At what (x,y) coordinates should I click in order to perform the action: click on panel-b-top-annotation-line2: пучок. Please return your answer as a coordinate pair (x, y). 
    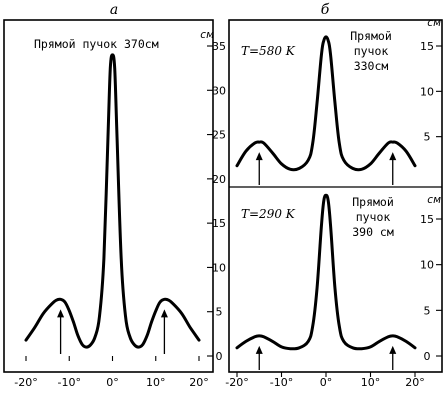
    Looking at the image, I should click on (371, 51).